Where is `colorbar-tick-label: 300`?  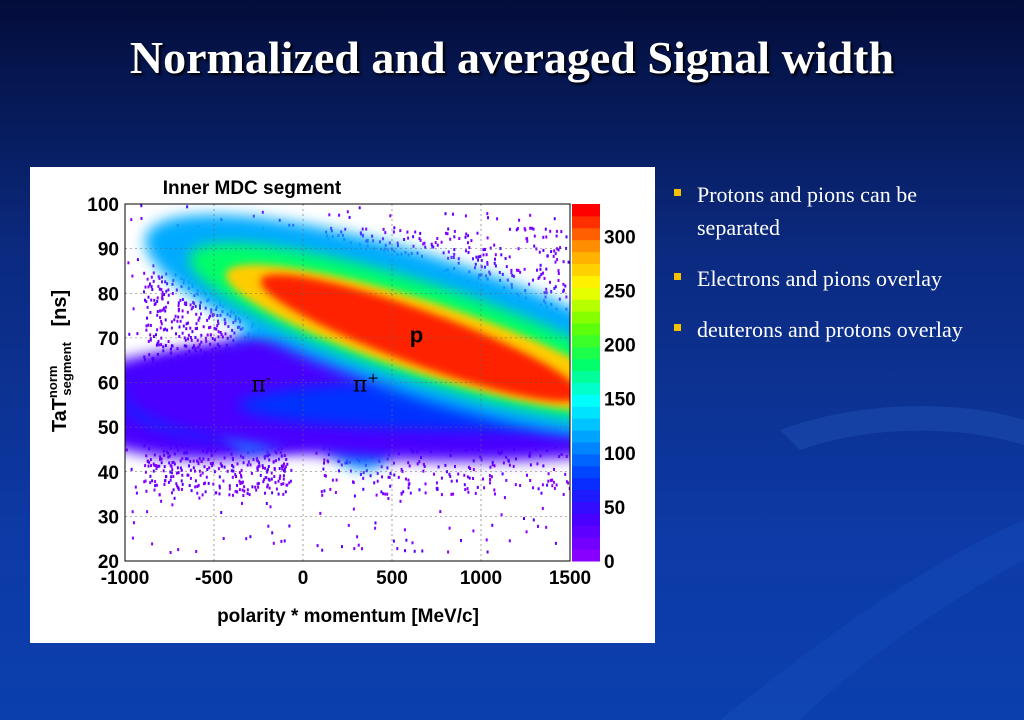 colorbar-tick-label: 300 is located at coordinates (620, 237).